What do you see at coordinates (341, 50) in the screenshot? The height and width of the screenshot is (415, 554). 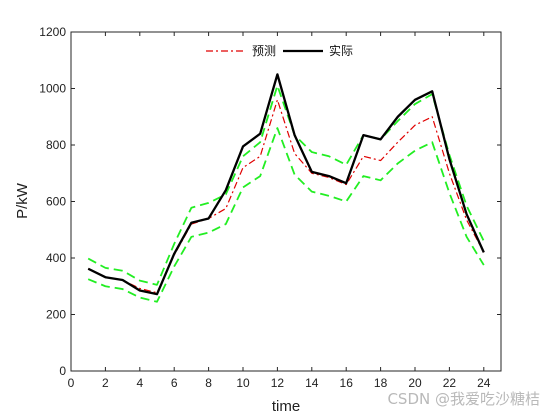 I see `legend-label-1: 实际` at bounding box center [341, 50].